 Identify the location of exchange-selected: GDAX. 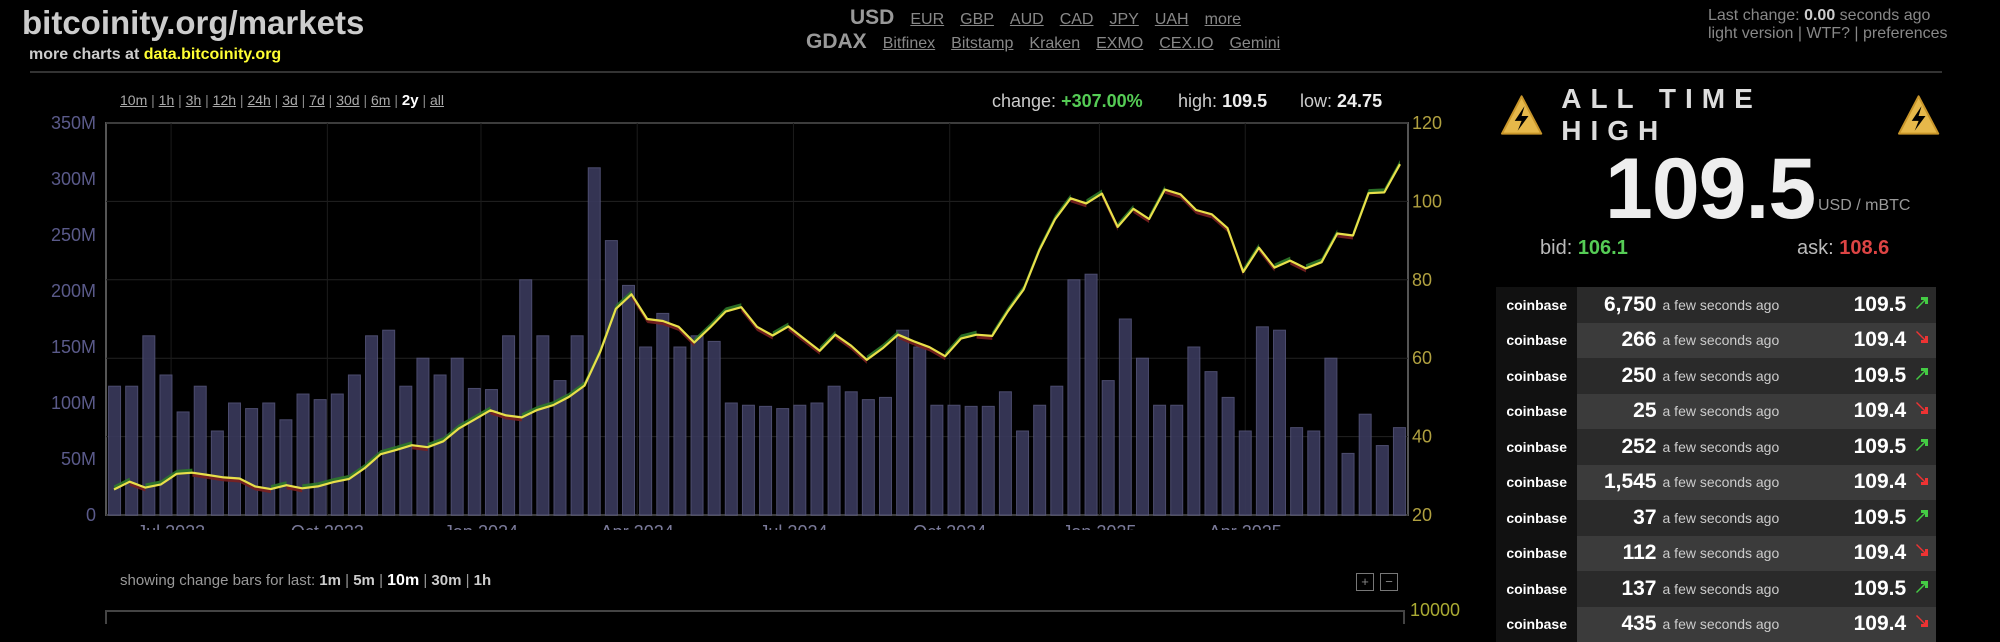
(836, 42).